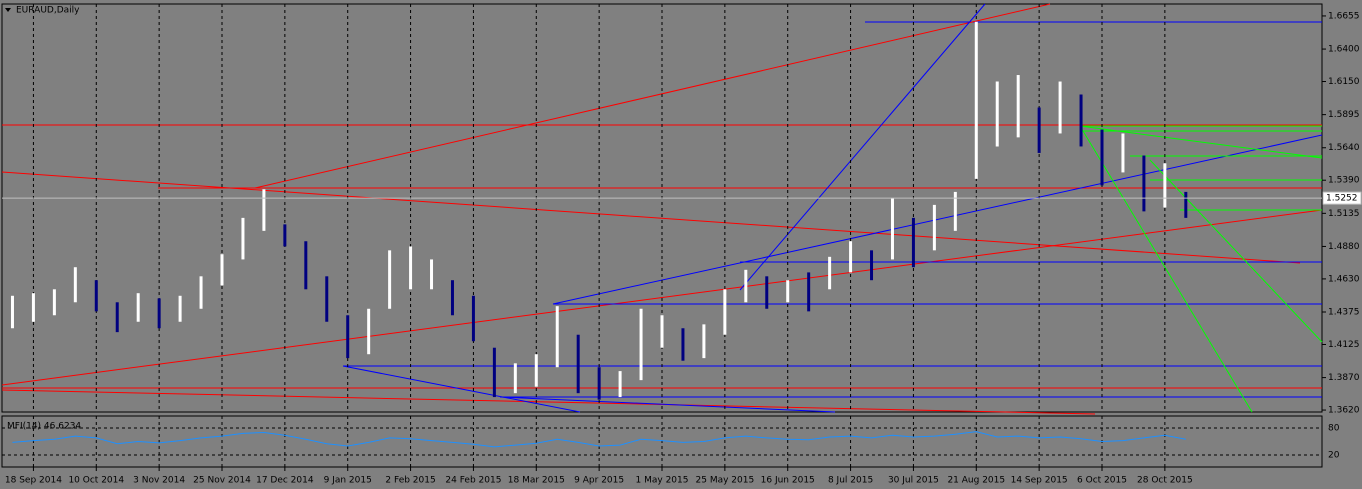 This screenshot has width=1362, height=489. What do you see at coordinates (96, 481) in the screenshot?
I see `x-tick-label: 10 Oct 2014` at bounding box center [96, 481].